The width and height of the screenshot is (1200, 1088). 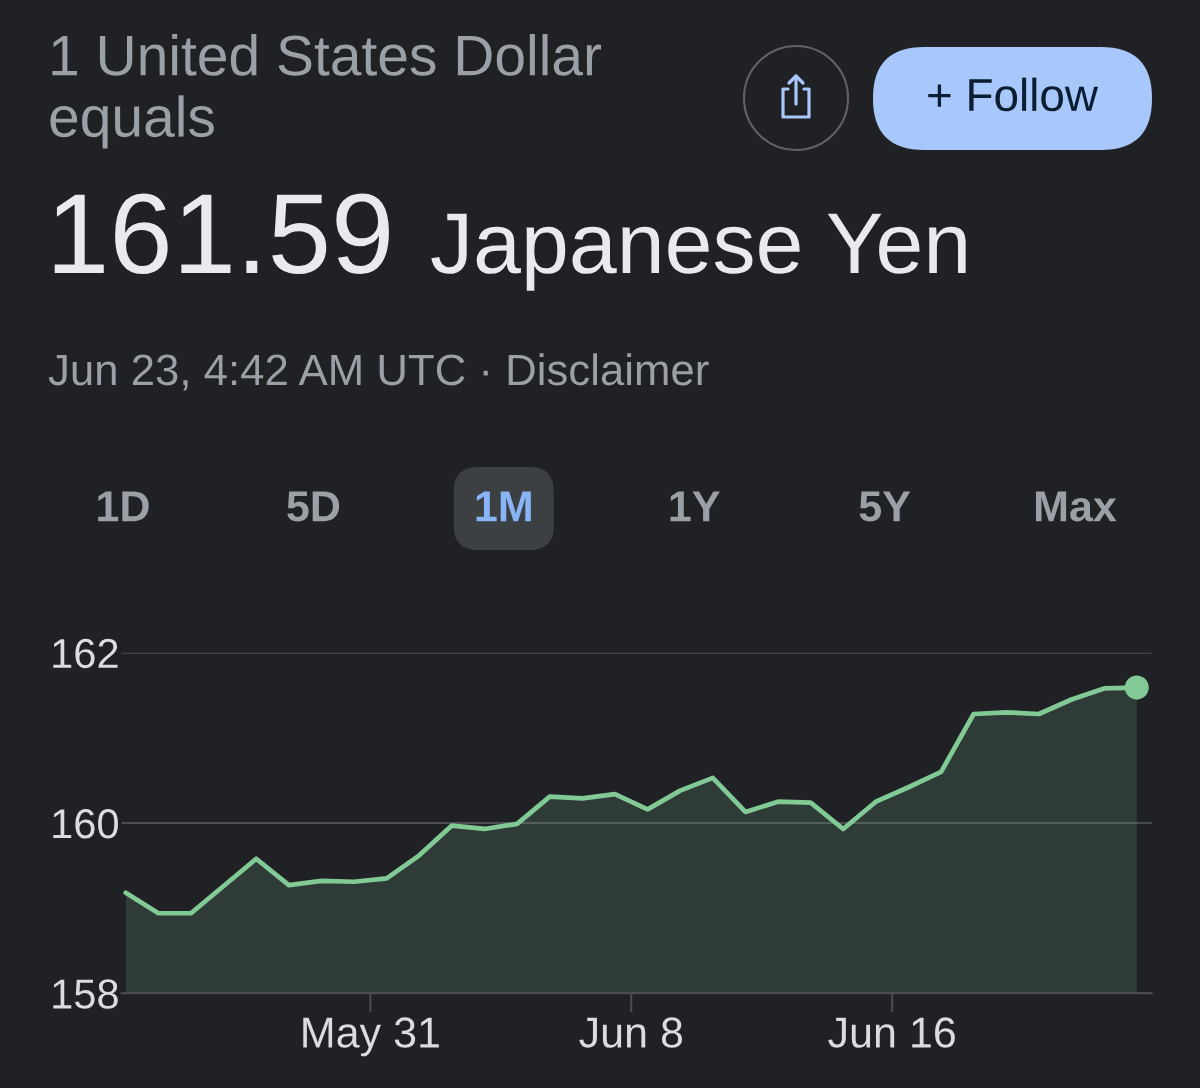 What do you see at coordinates (698, 252) in the screenshot?
I see `text: Japanese Yen` at bounding box center [698, 252].